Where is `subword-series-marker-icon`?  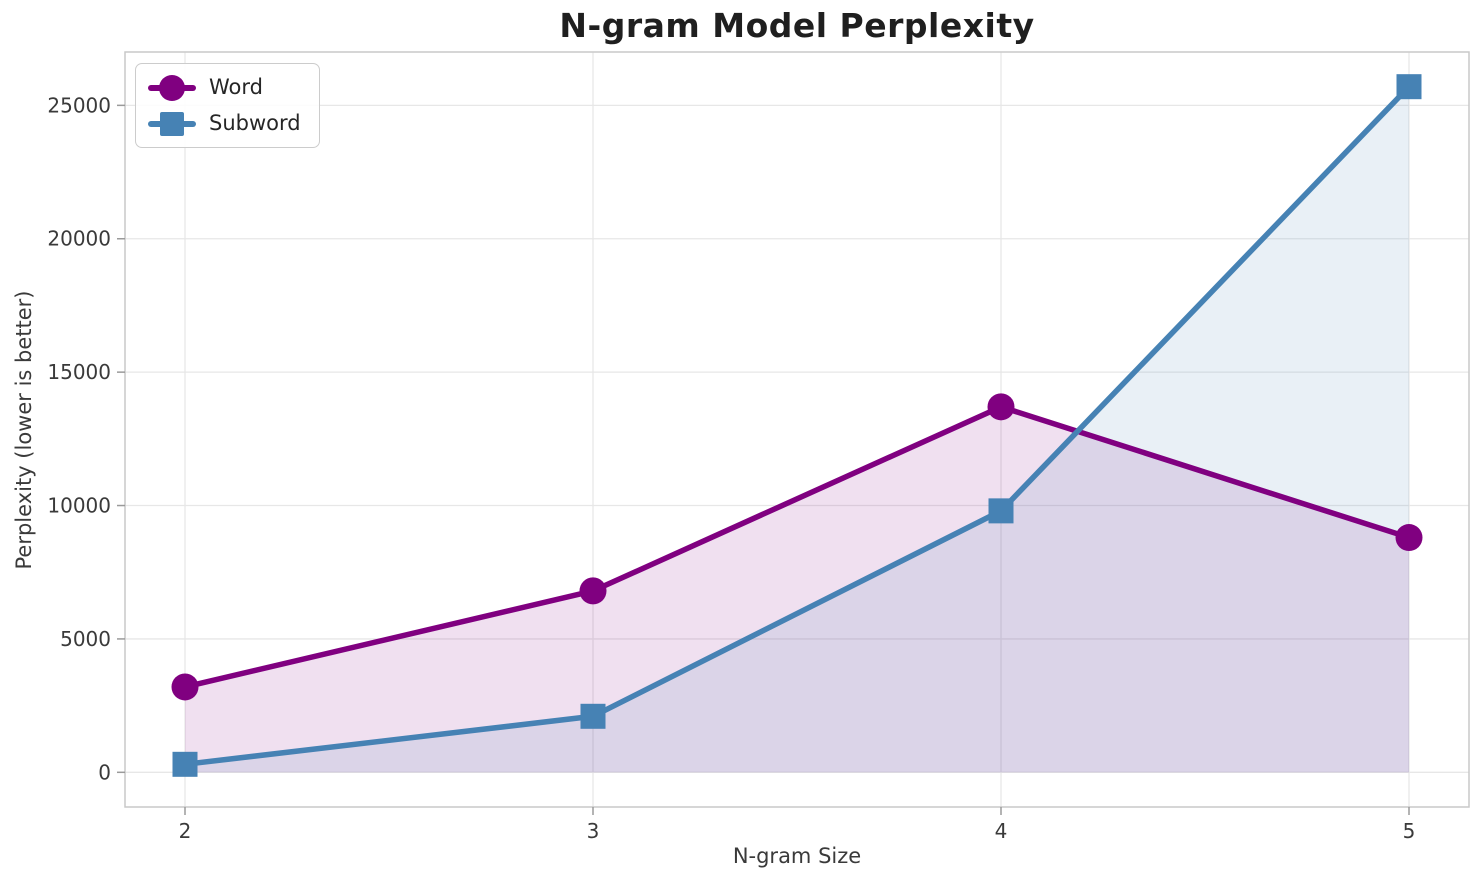 subword-series-marker-icon is located at coordinates (172, 123).